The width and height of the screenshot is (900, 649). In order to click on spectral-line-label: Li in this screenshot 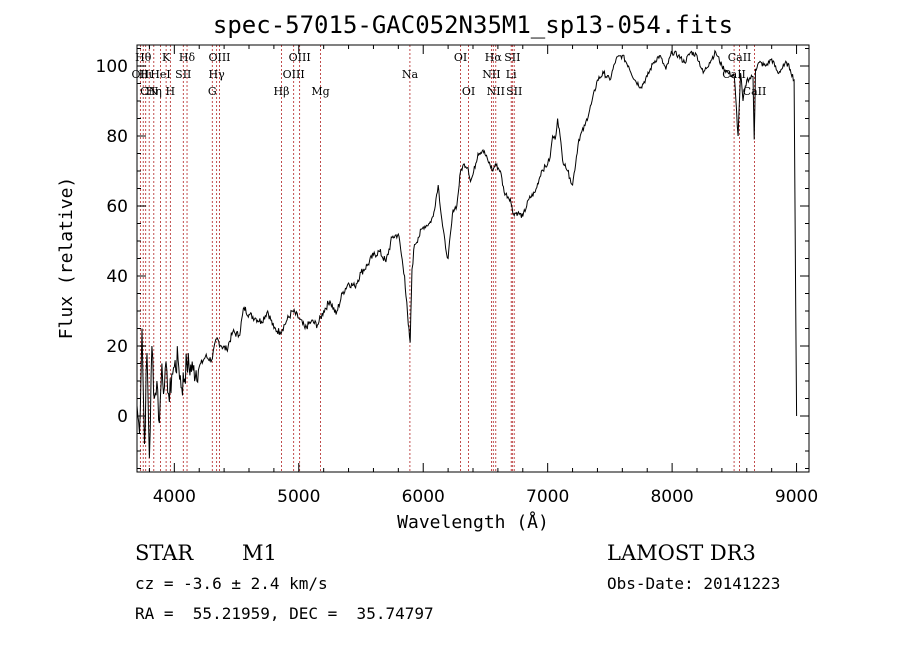, I will do `click(511, 74)`.